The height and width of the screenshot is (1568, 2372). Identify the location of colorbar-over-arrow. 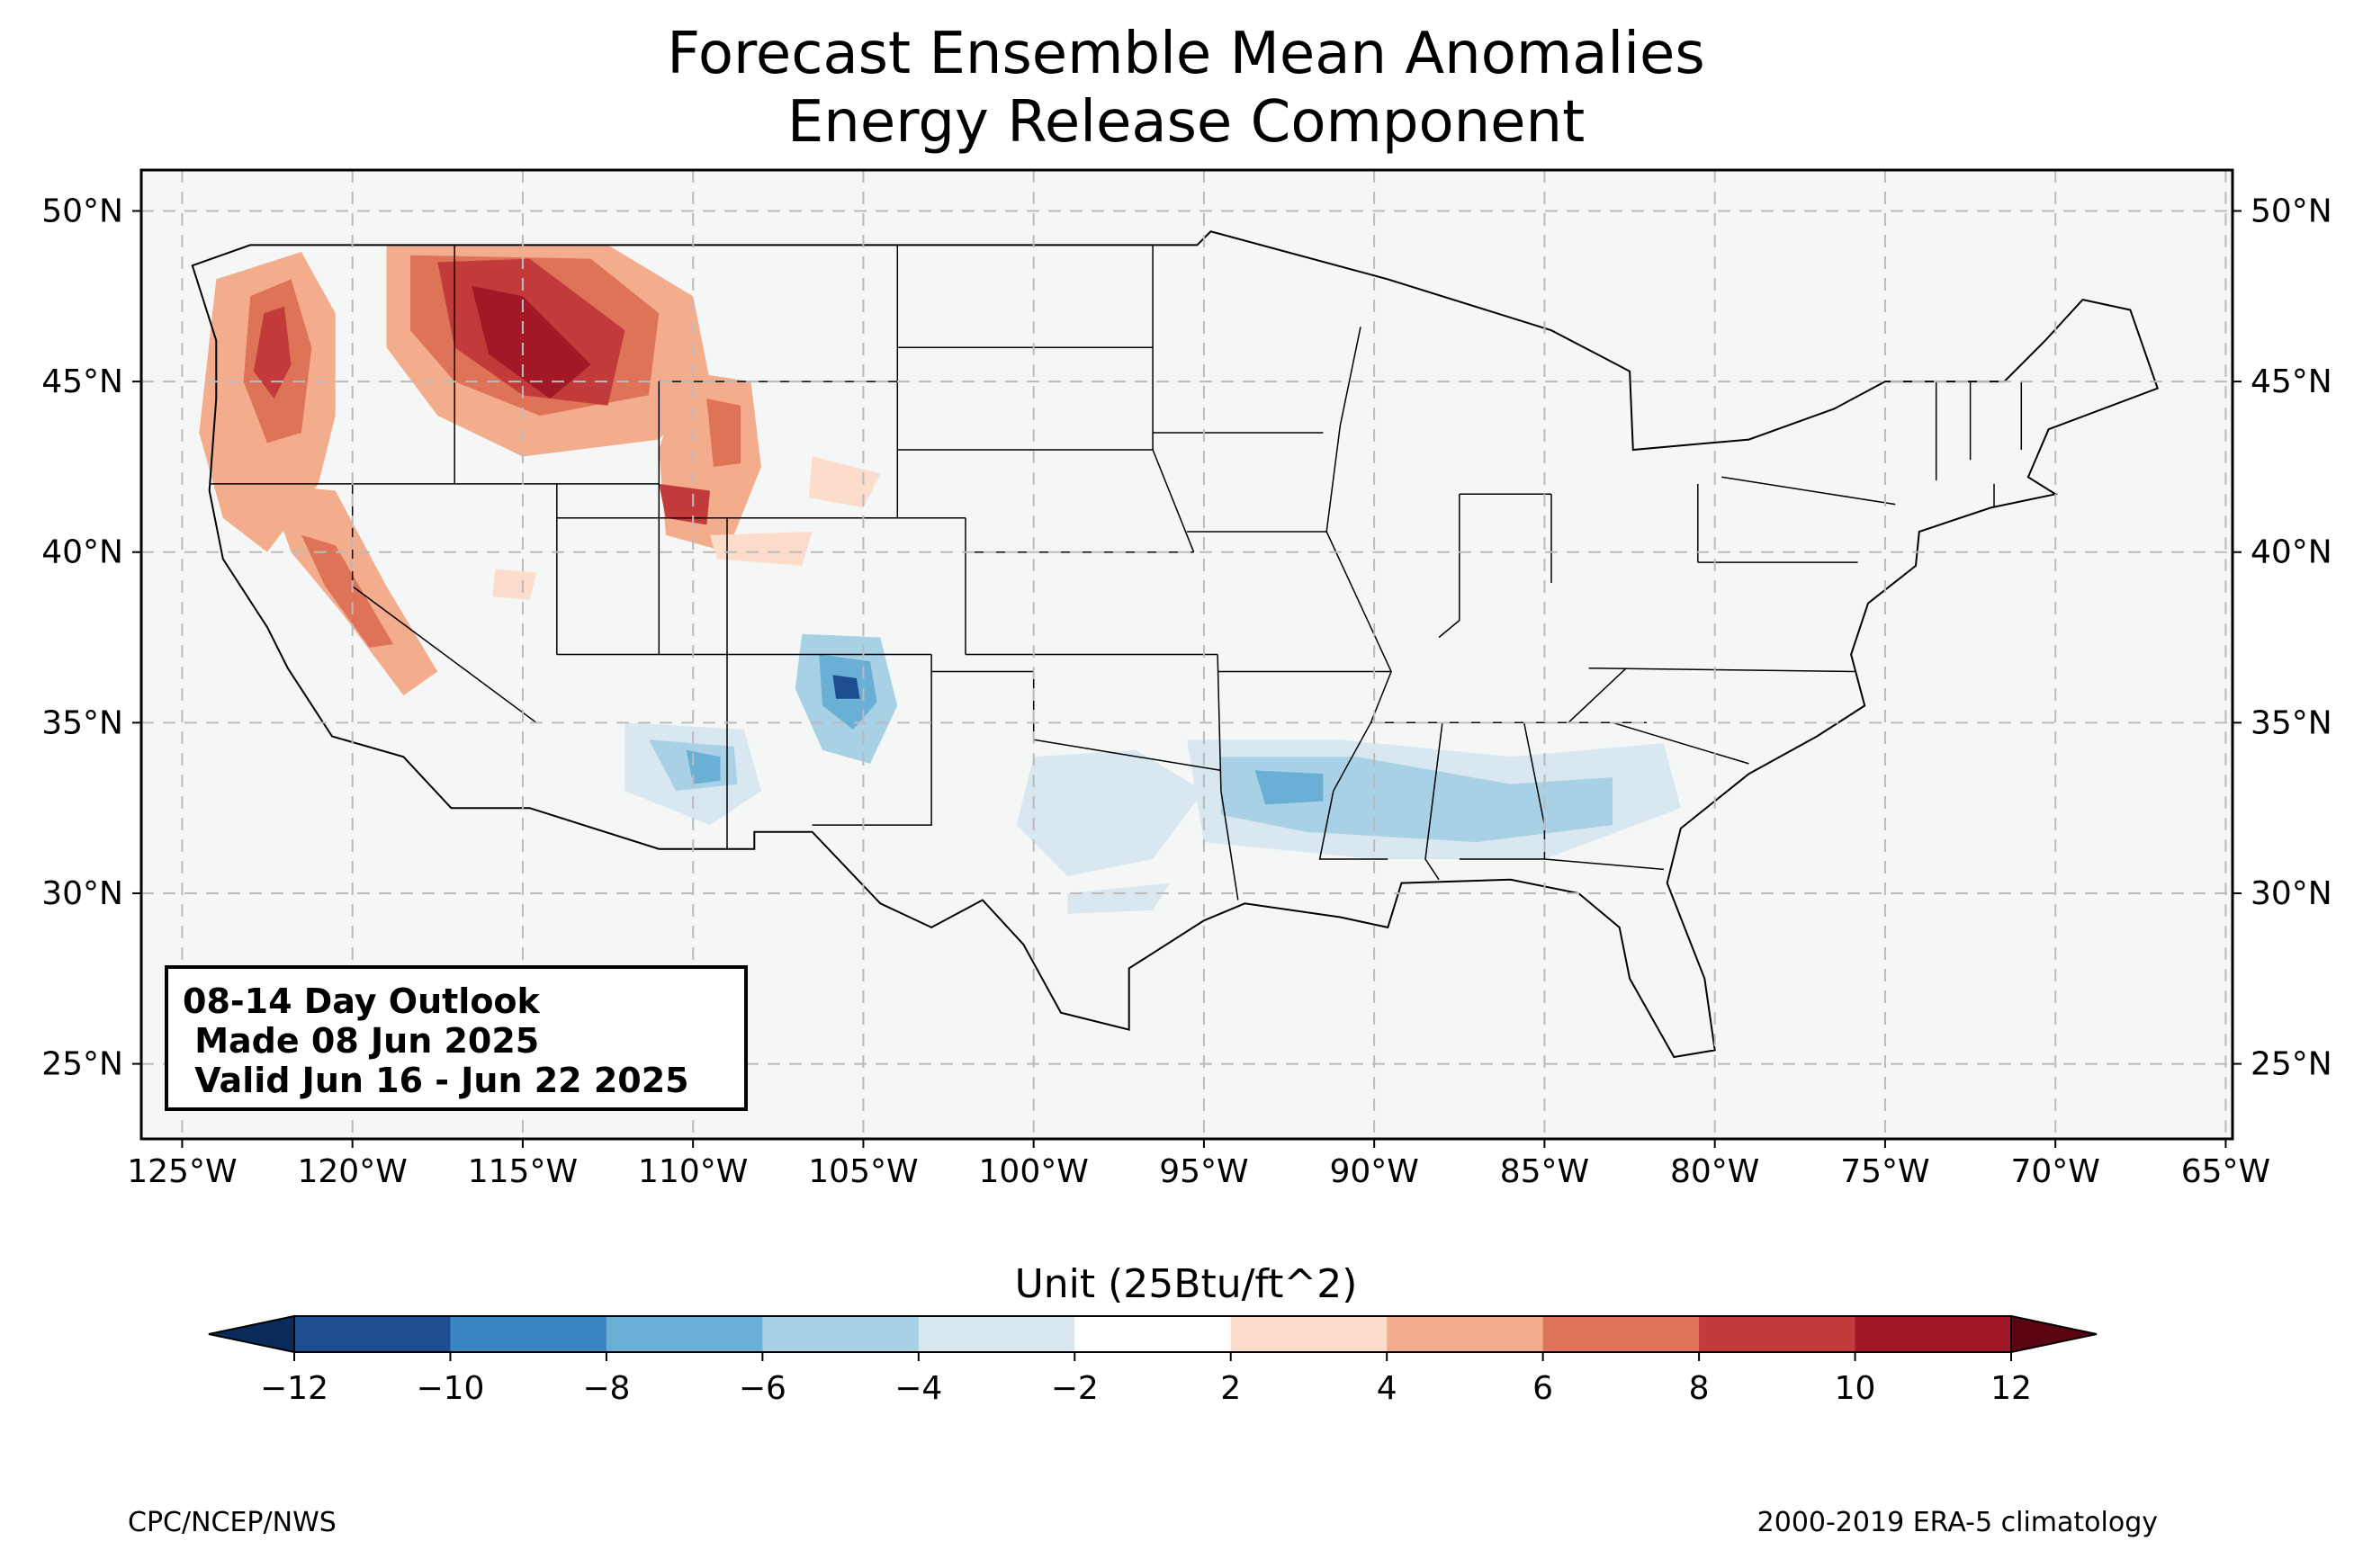
(2054, 1334).